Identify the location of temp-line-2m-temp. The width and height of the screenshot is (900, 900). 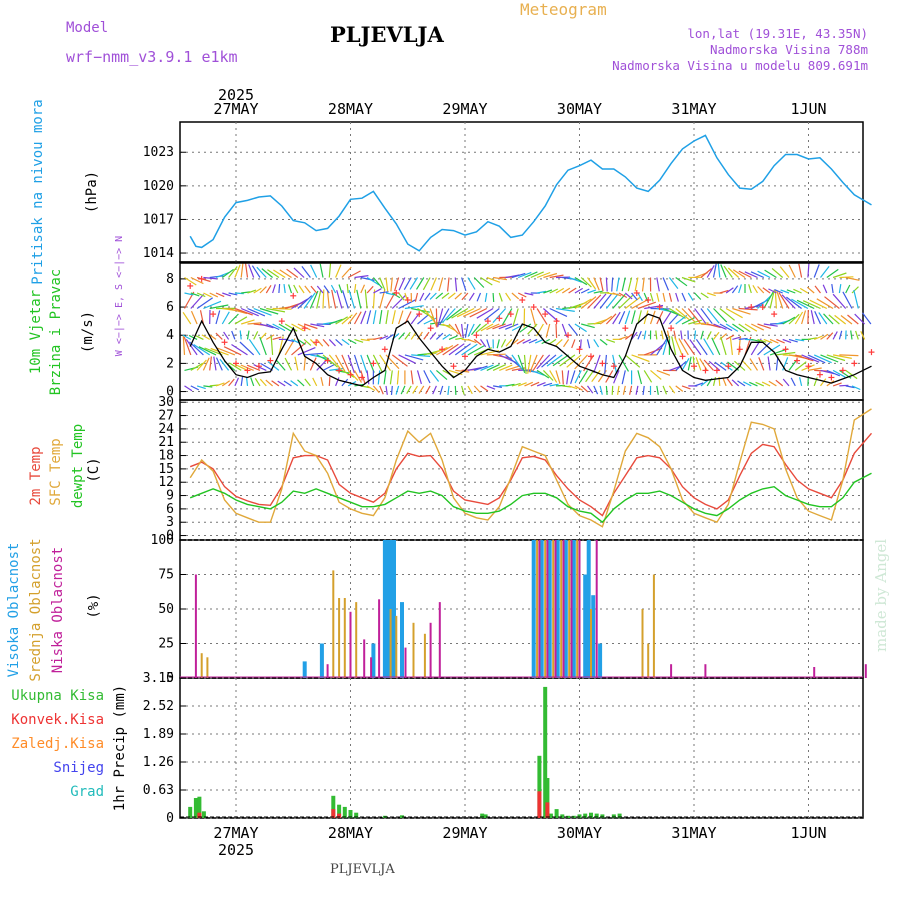
(531, 474).